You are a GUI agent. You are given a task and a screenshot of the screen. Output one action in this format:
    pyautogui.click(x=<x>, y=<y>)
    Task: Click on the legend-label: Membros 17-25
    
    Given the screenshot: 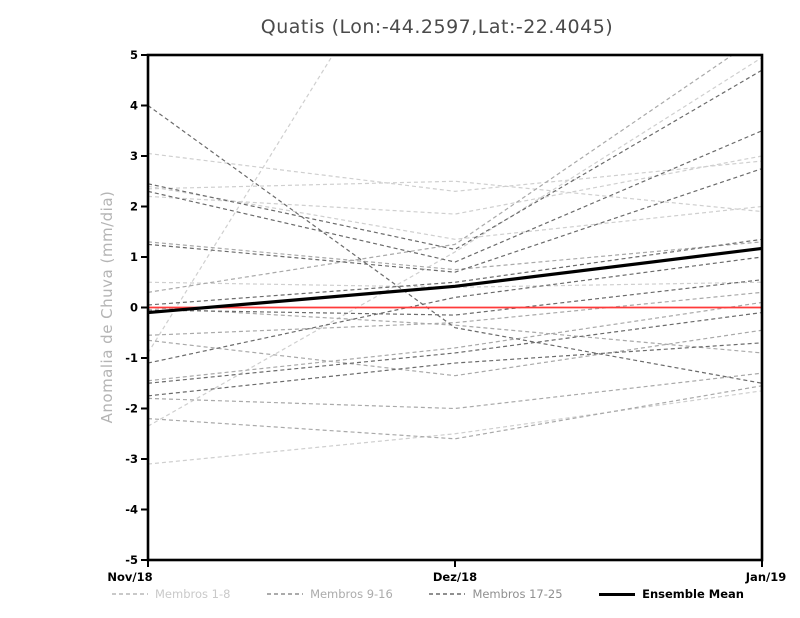 What is the action you would take?
    pyautogui.click(x=517, y=594)
    